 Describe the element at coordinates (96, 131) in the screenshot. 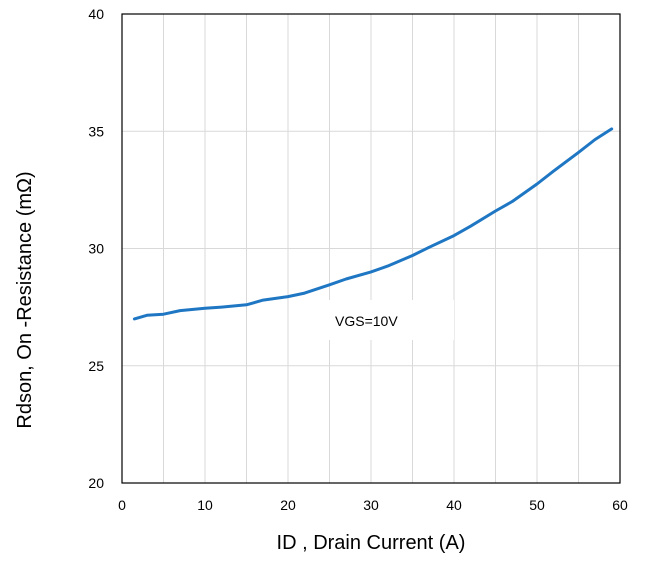

I see `y-tick-label-35: 35` at that location.